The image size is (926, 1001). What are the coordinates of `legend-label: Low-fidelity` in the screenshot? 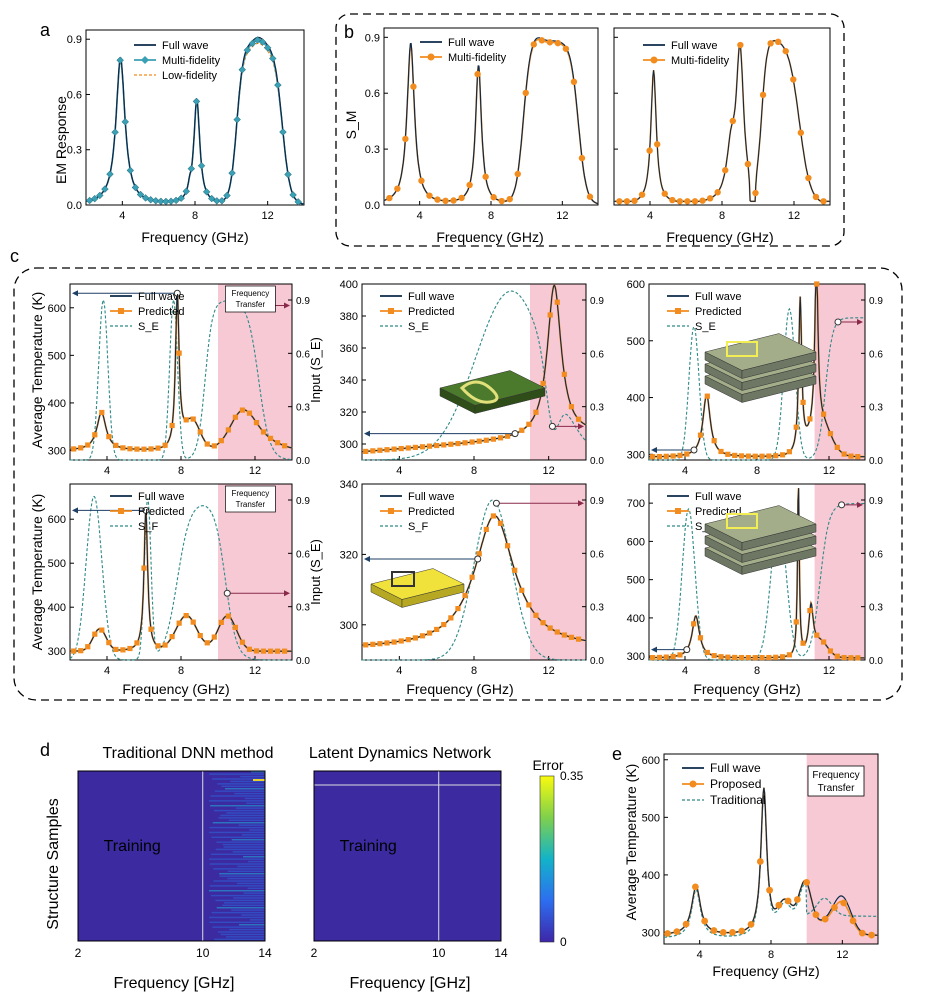 It's located at (190, 76).